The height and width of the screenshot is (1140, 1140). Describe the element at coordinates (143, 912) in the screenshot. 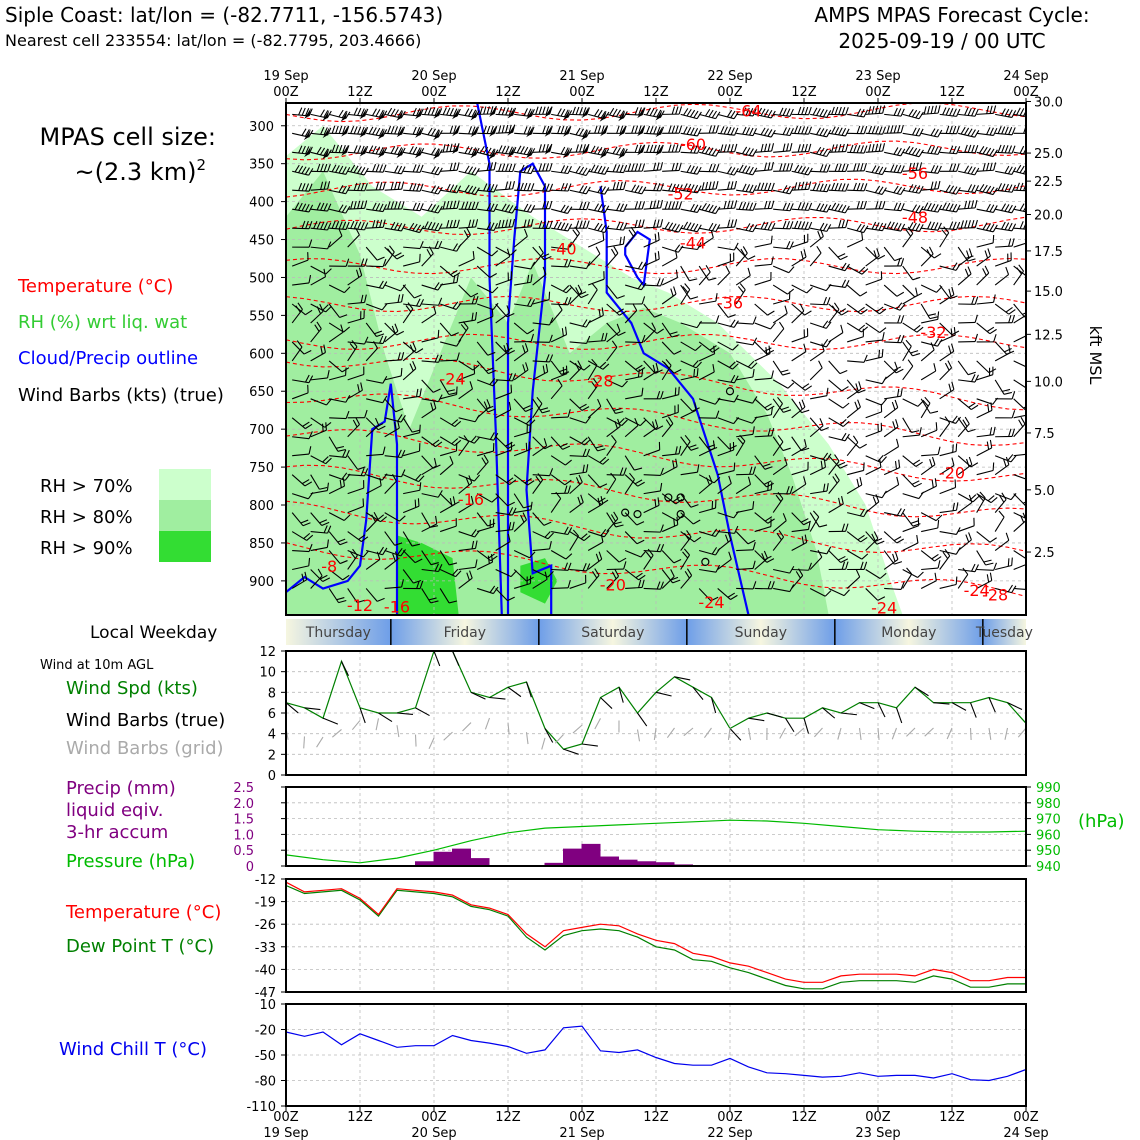

I see `temp-legend: Temperature (°C)` at that location.